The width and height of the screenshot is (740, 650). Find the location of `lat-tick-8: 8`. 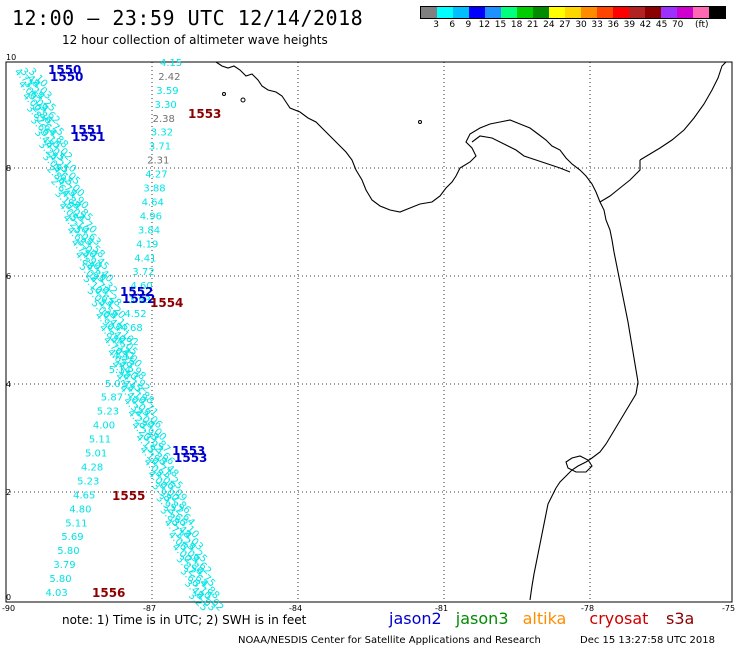

lat-tick-8: 8 is located at coordinates (8, 168).